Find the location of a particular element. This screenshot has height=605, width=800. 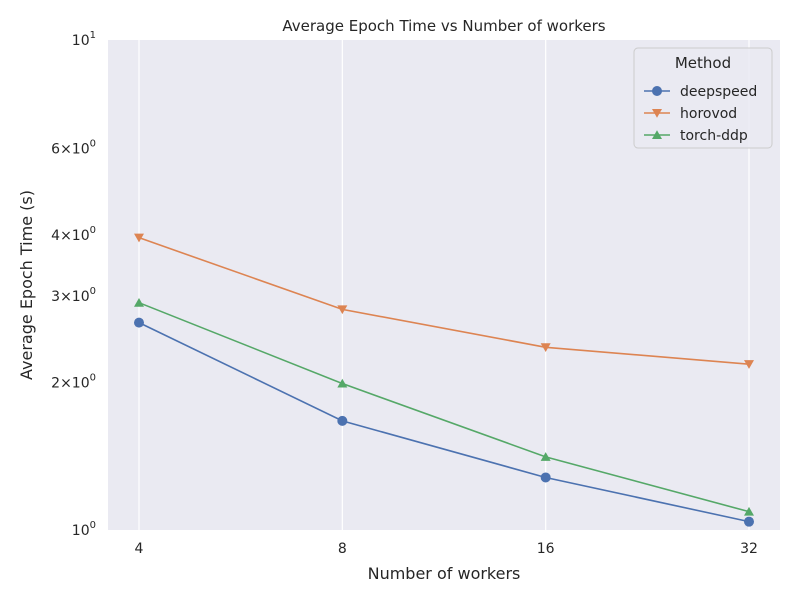

legend-box is located at coordinates (703, 98).